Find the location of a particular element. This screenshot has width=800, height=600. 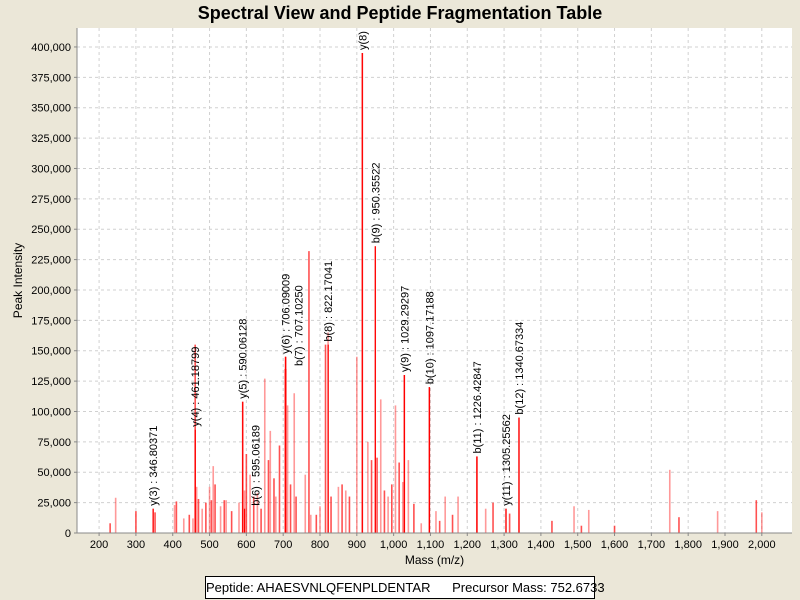

peak-annotation: y(9) : 1029.29297 is located at coordinates (405, 329).